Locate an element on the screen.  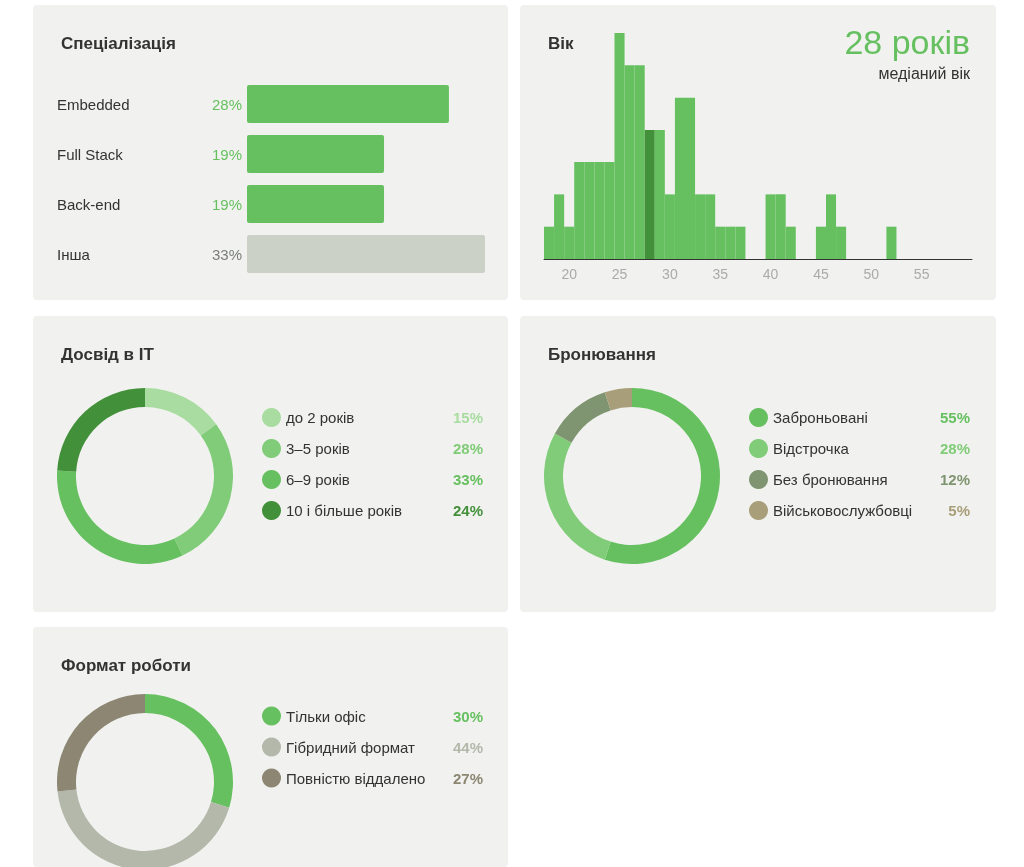
data-label: 15% is located at coordinates (467, 417).